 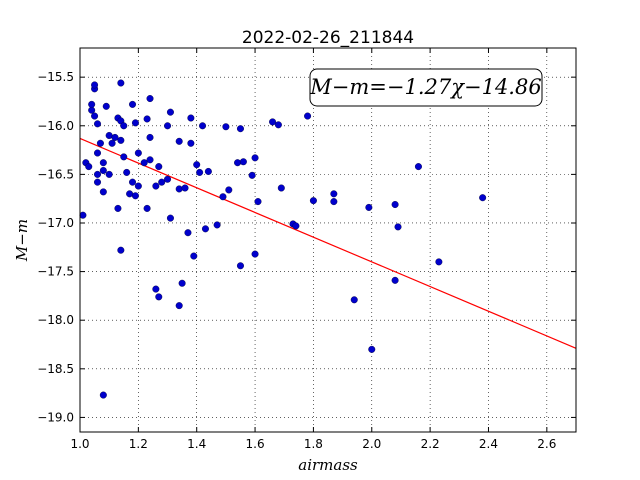 I want to click on annotation-box, so click(x=426, y=87).